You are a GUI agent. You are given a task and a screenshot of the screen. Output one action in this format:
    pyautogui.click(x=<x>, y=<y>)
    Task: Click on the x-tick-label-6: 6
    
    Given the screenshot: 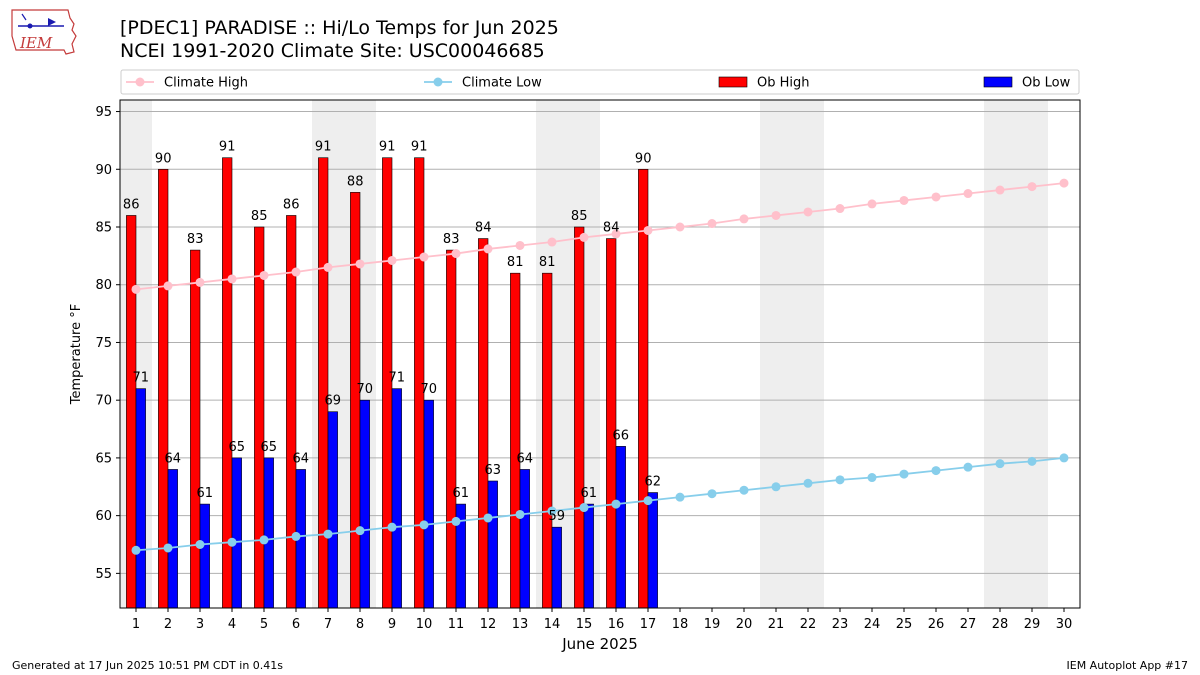 What is the action you would take?
    pyautogui.click(x=296, y=624)
    